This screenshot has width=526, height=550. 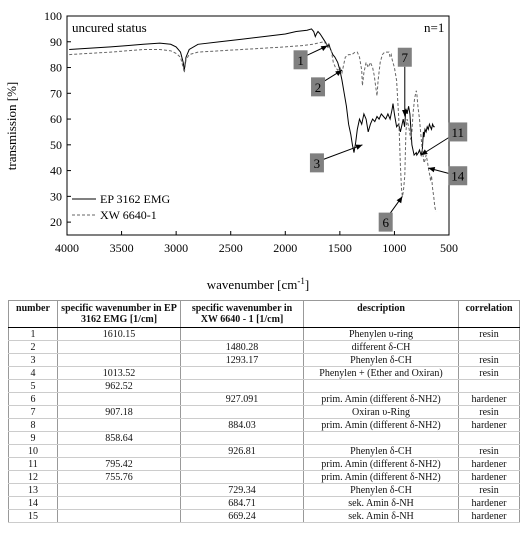 I want to click on marker-label-2: 2, so click(x=318, y=87).